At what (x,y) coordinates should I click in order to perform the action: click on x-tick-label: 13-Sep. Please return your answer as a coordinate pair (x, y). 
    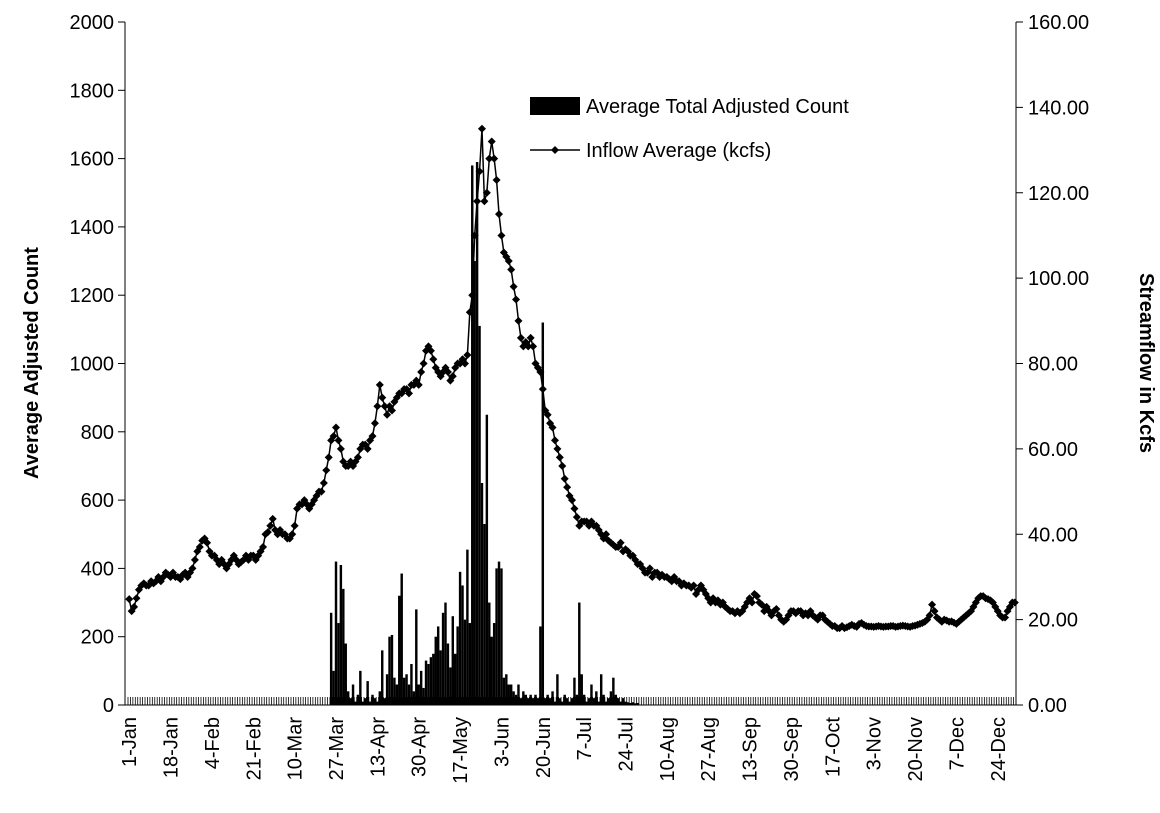
    Looking at the image, I should click on (751, 749).